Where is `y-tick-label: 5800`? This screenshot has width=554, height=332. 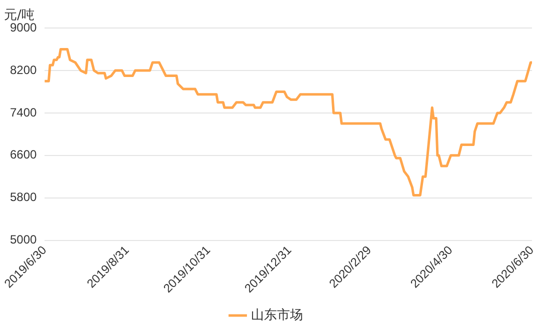
y-tick-label: 5800 is located at coordinates (24, 197).